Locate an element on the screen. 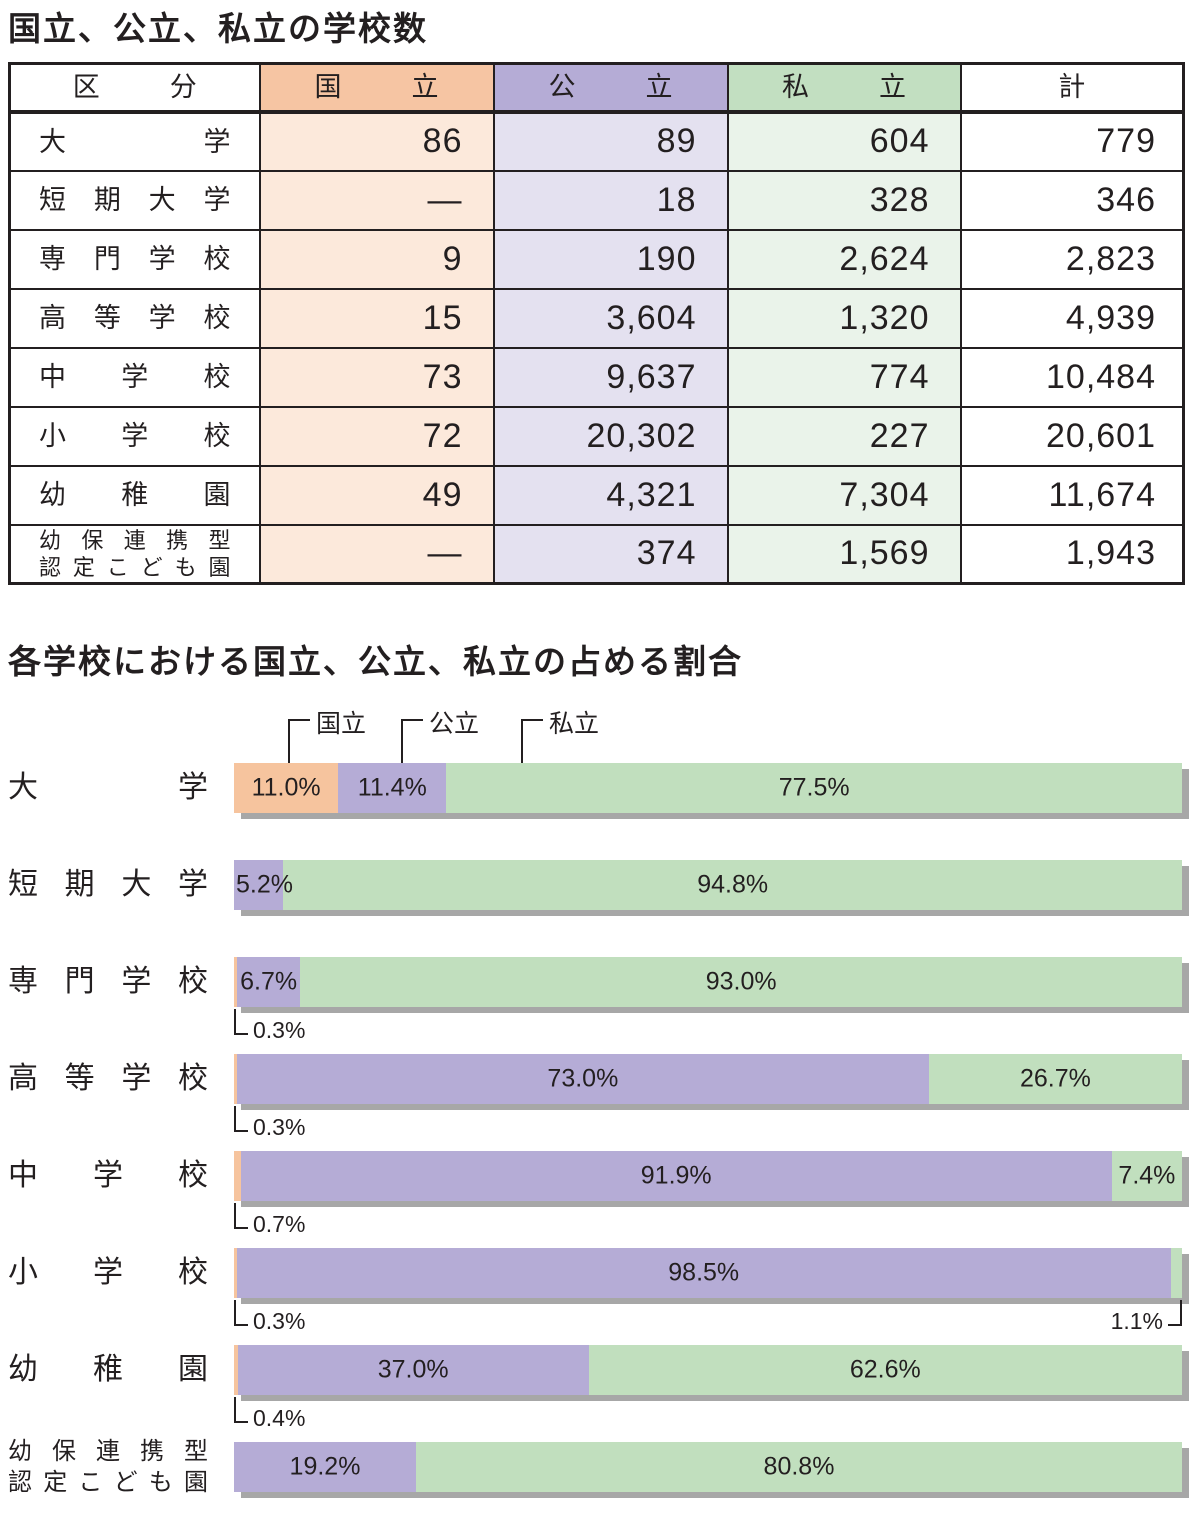  segment-percent-label: 73.0% is located at coordinates (583, 1078).